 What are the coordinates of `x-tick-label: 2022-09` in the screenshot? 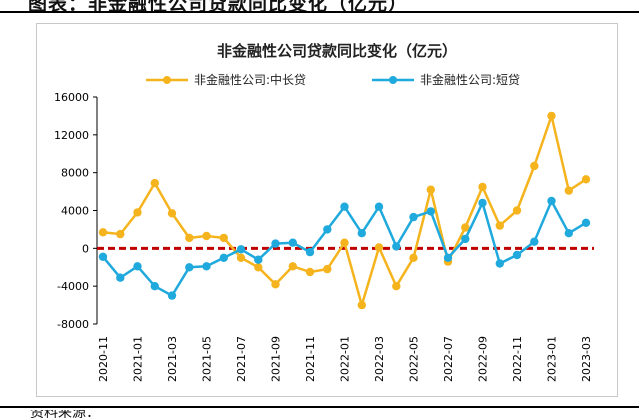 It's located at (483, 359).